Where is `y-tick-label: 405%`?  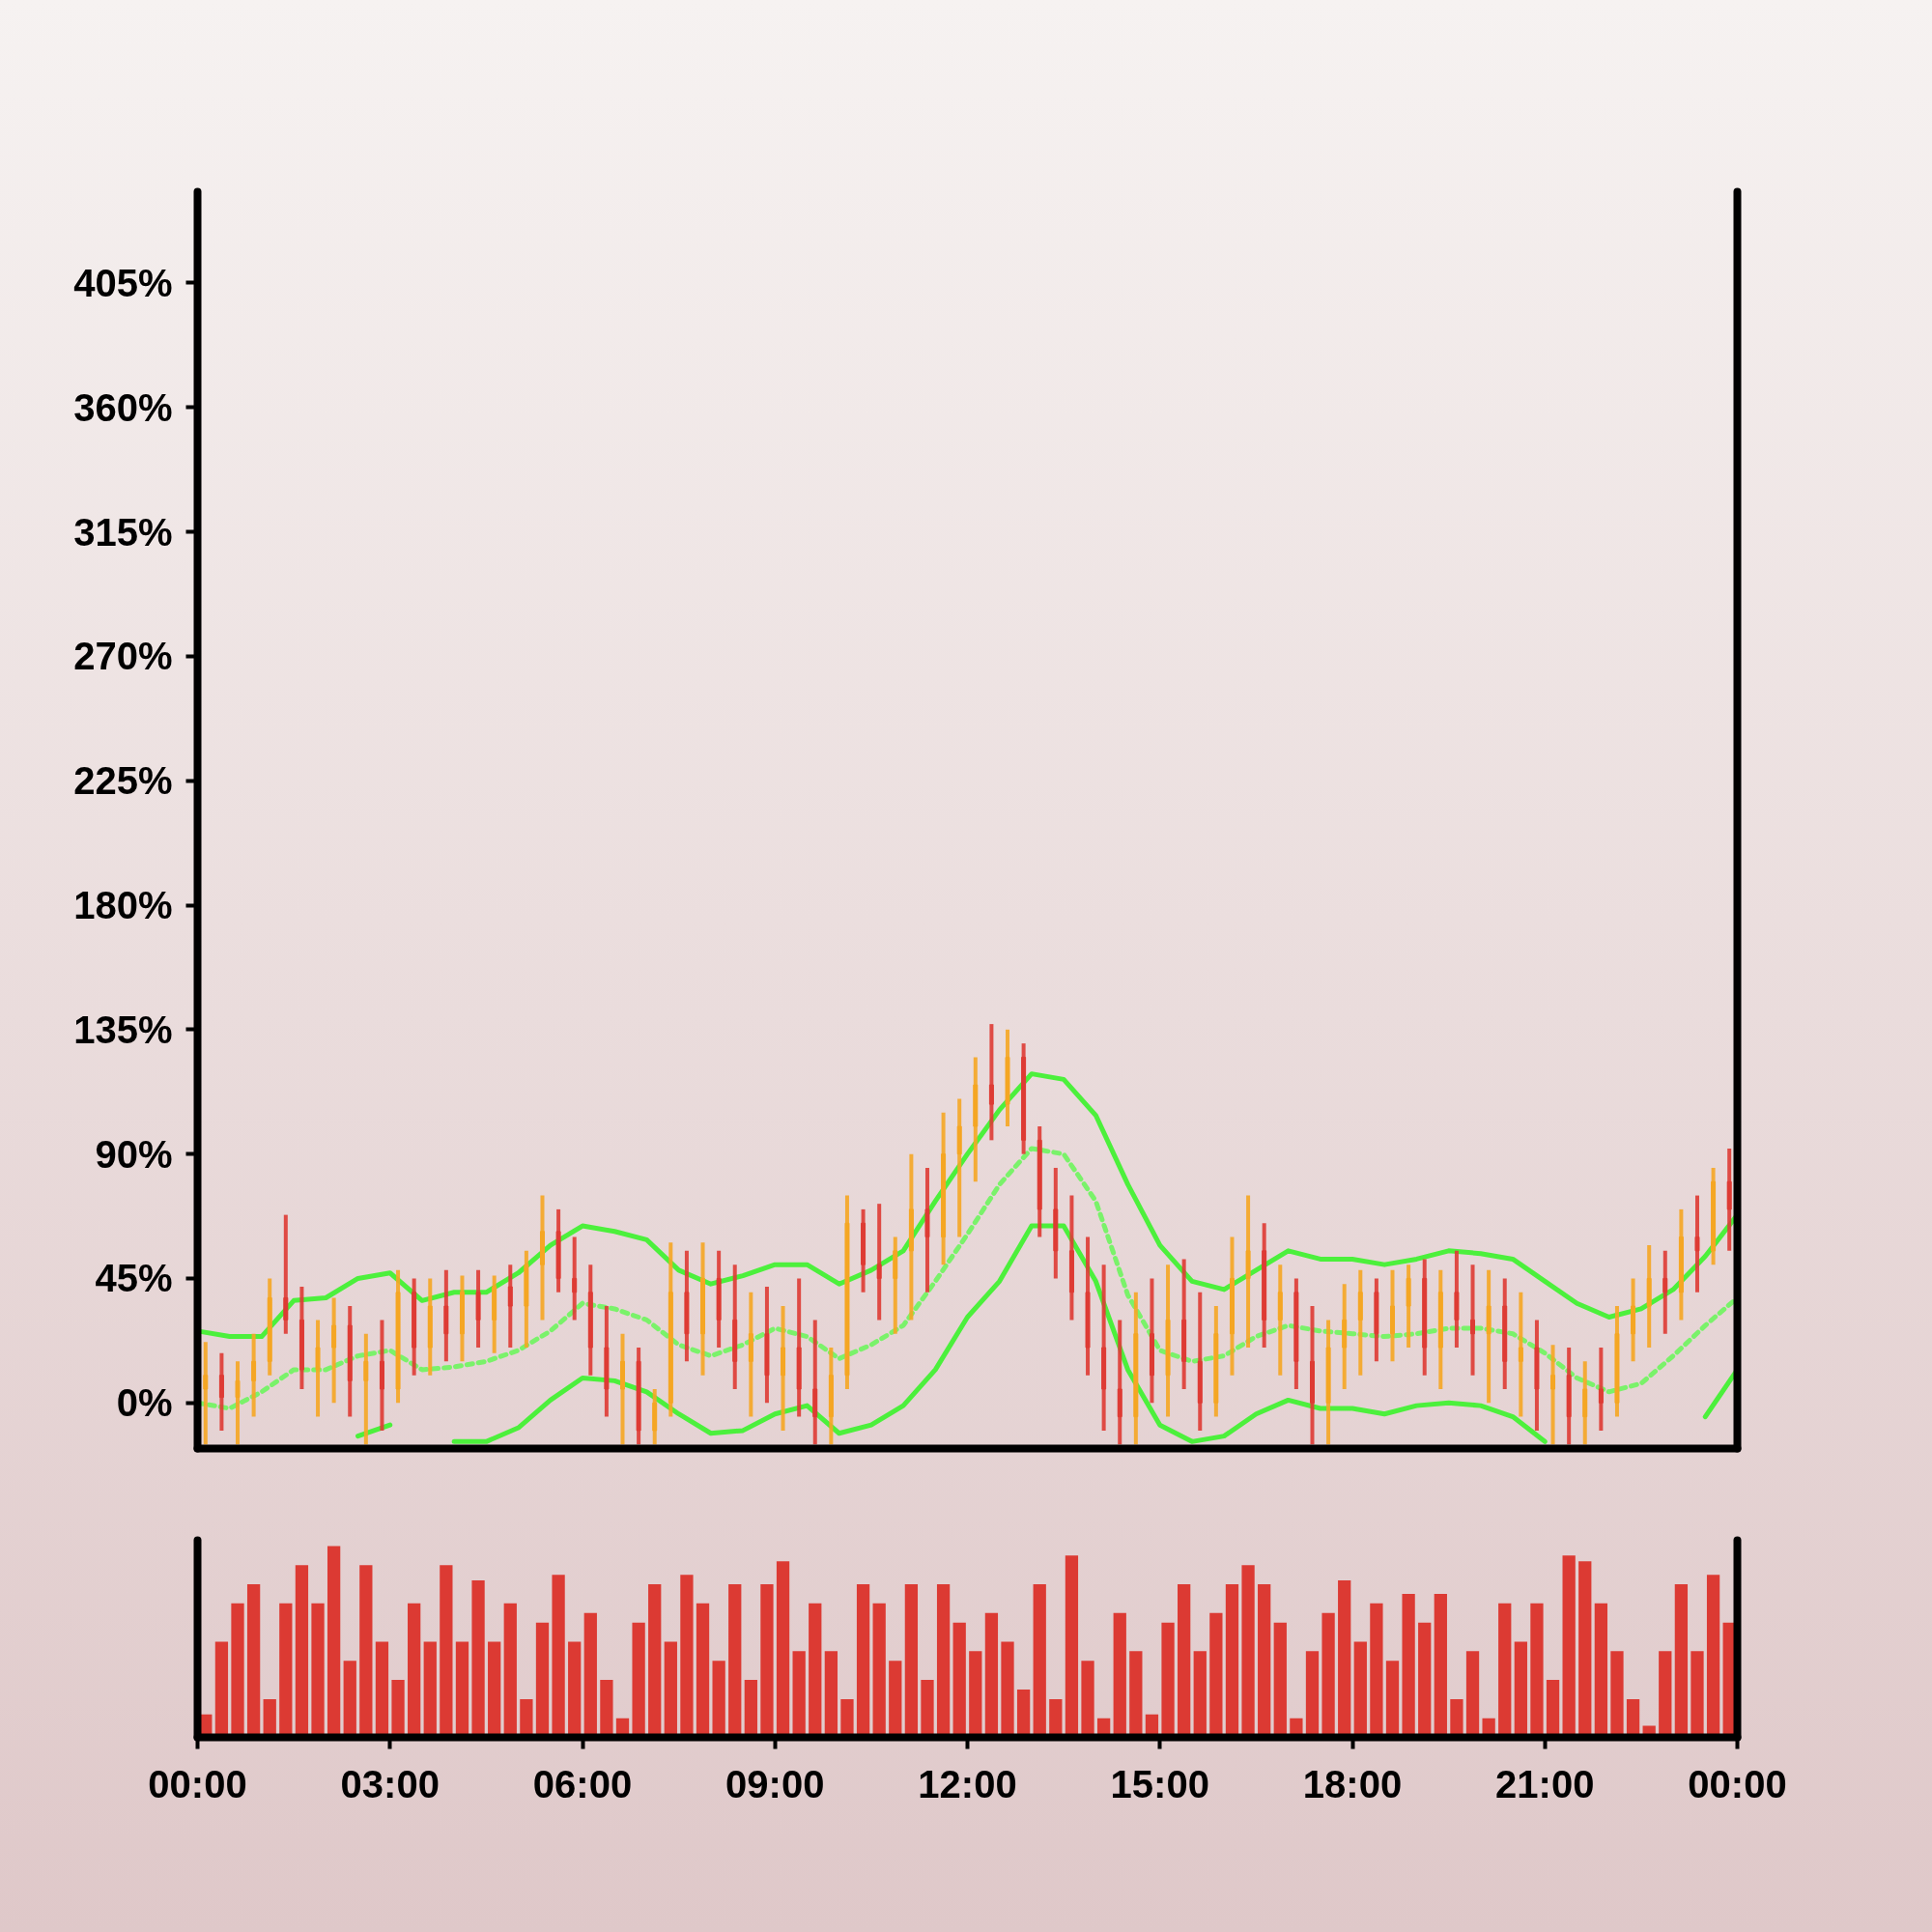 y-tick-label: 405% is located at coordinates (123, 282).